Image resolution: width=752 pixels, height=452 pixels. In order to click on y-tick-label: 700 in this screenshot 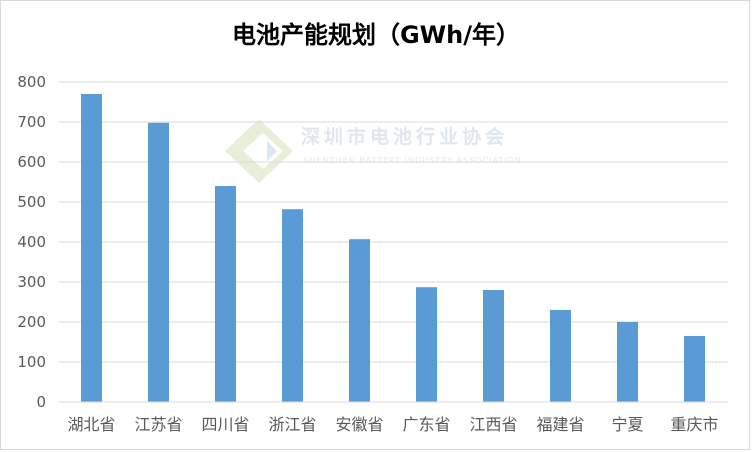, I will do `click(31, 122)`.